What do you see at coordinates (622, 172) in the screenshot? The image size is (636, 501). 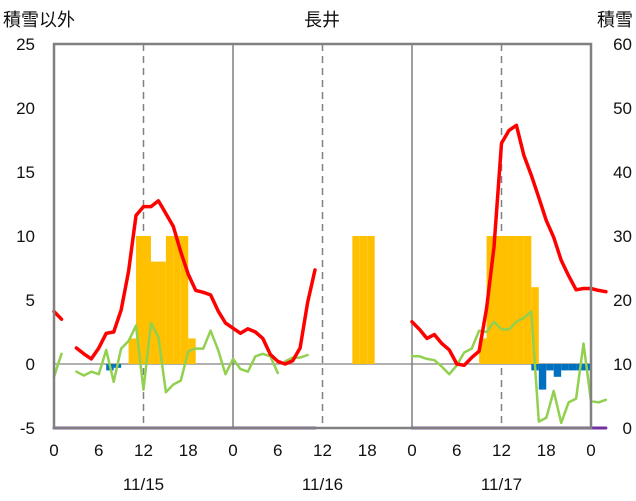 I see `right-y-tick-label: 40` at bounding box center [622, 172].